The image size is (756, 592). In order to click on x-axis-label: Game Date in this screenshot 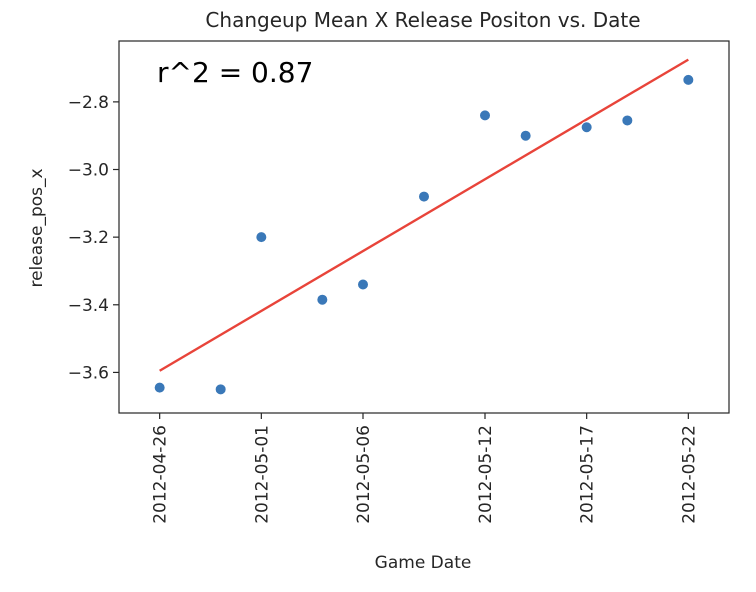, I will do `click(423, 563)`.